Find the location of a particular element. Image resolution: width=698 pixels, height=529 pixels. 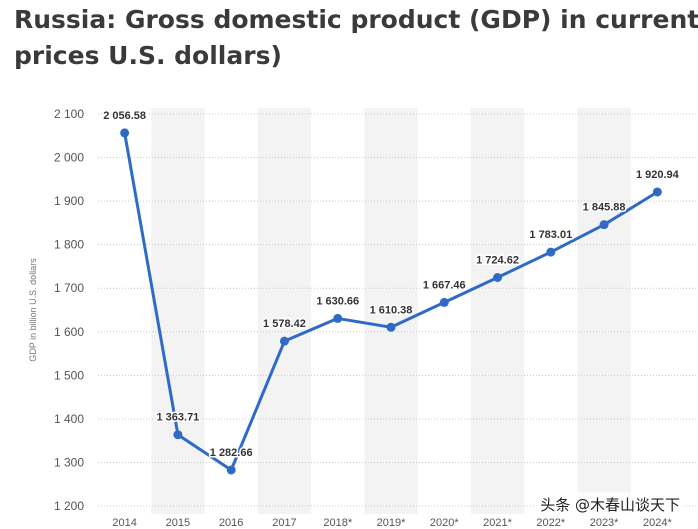

data-label: 1 630.66 is located at coordinates (337, 301).